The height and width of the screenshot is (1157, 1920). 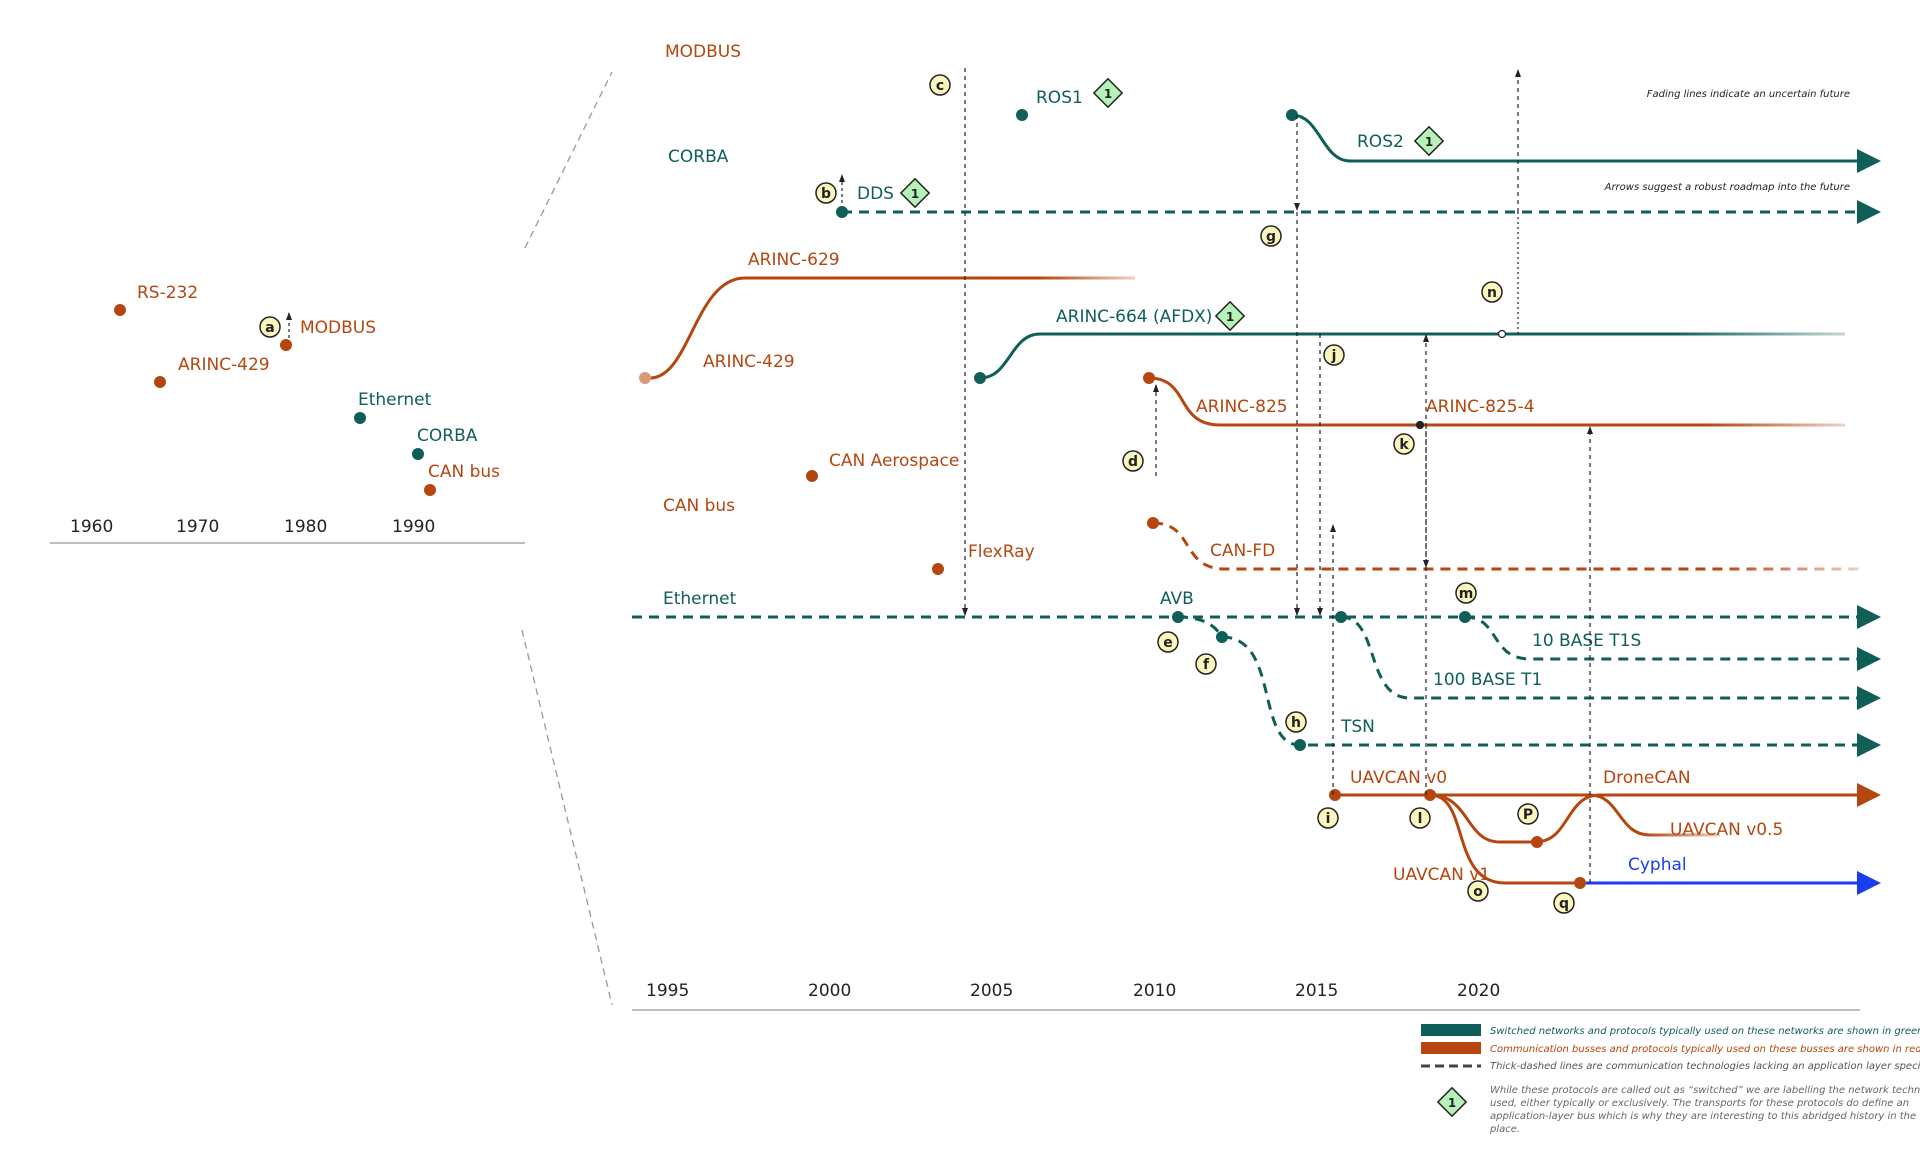 I want to click on inset-year-1980: 1980, so click(x=305, y=527).